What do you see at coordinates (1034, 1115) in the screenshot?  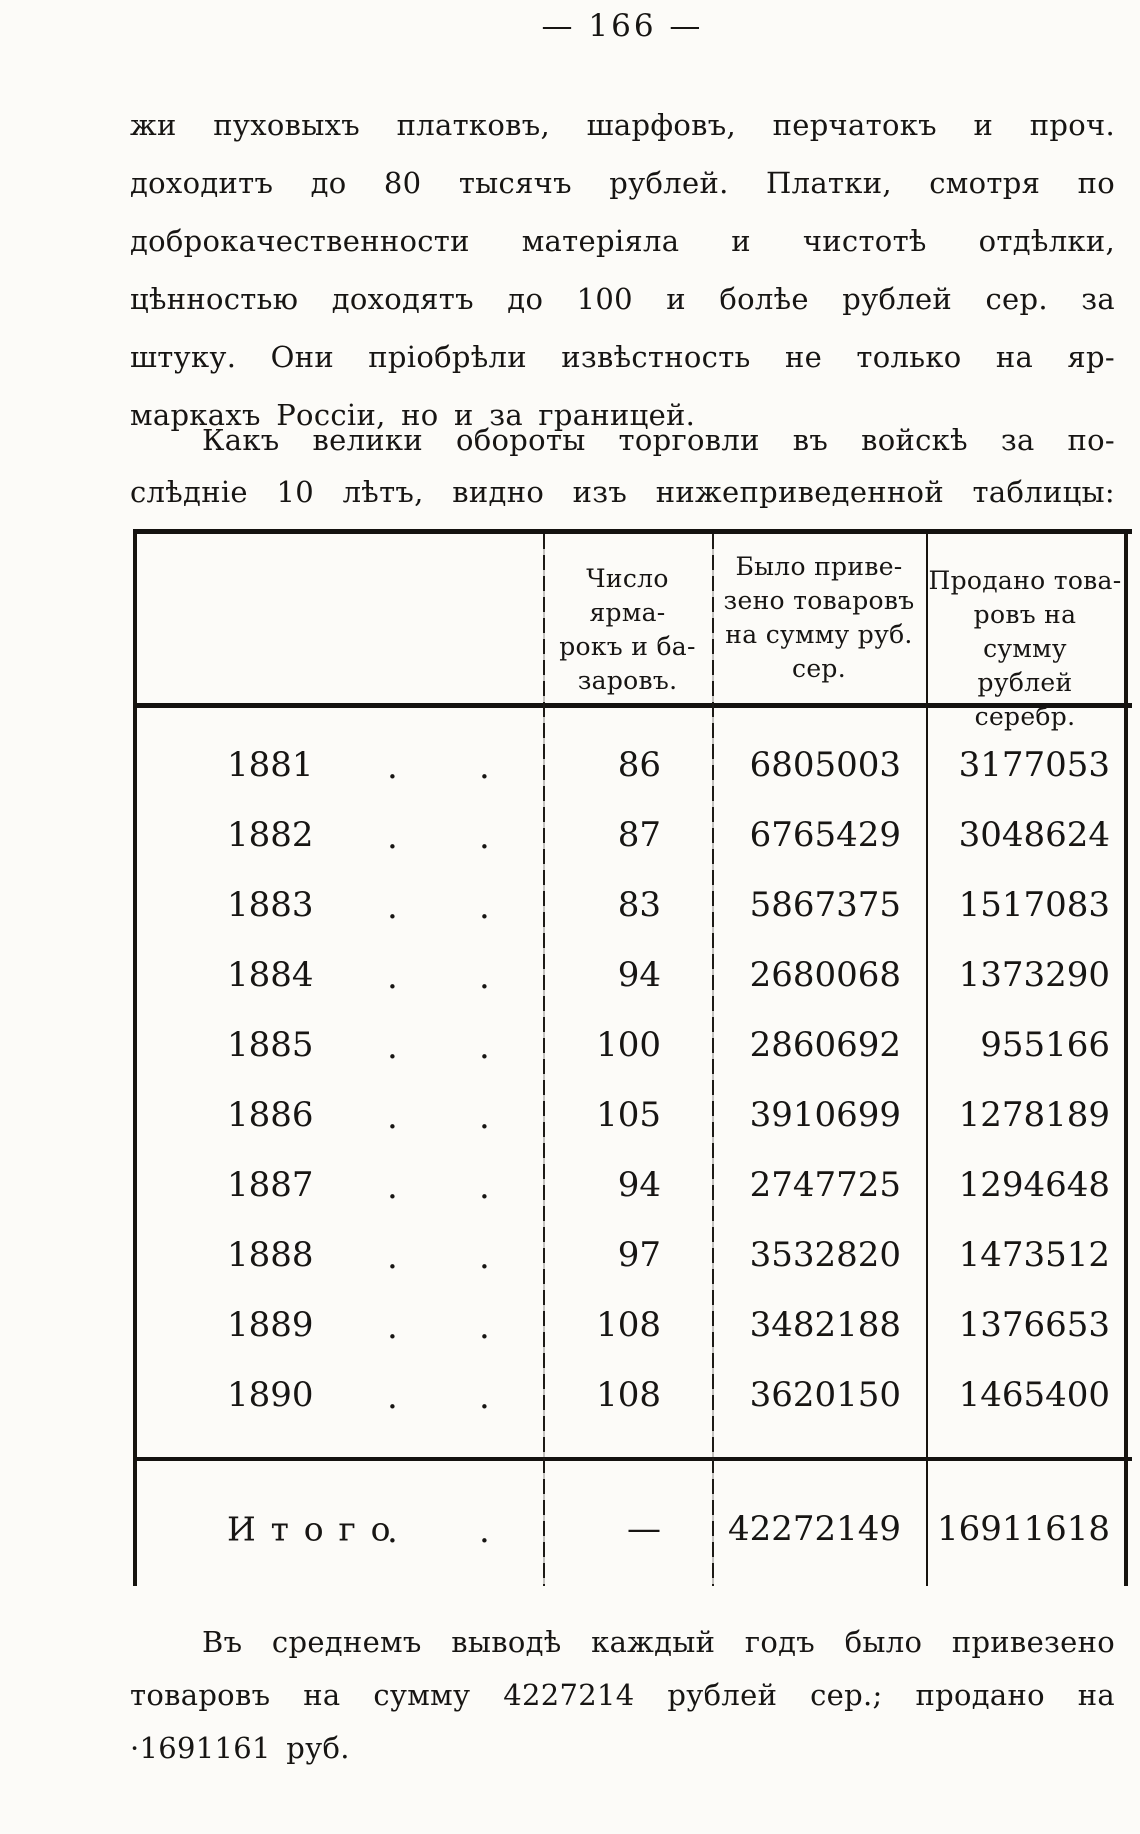 I see `goods-sold-cell: 1278189` at bounding box center [1034, 1115].